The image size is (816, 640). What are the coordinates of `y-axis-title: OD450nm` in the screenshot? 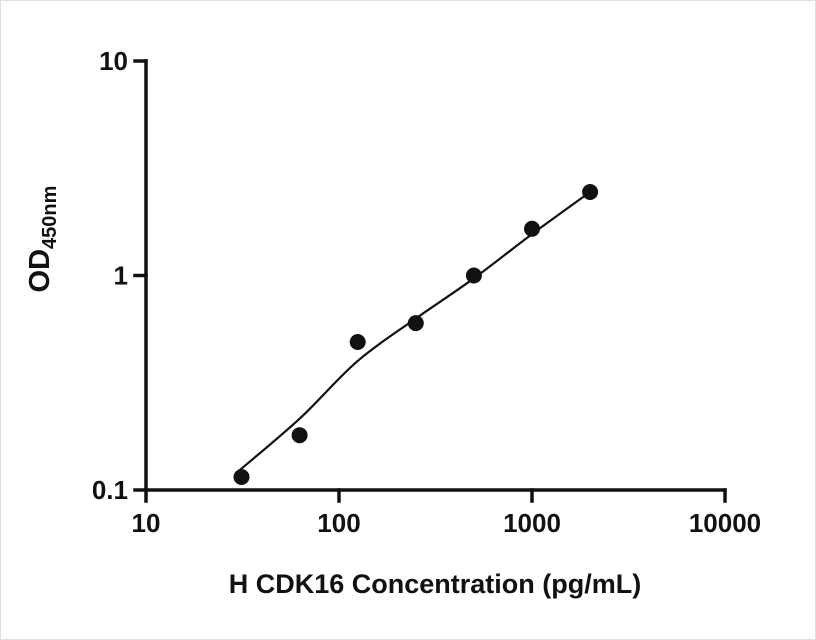 It's located at (42, 239).